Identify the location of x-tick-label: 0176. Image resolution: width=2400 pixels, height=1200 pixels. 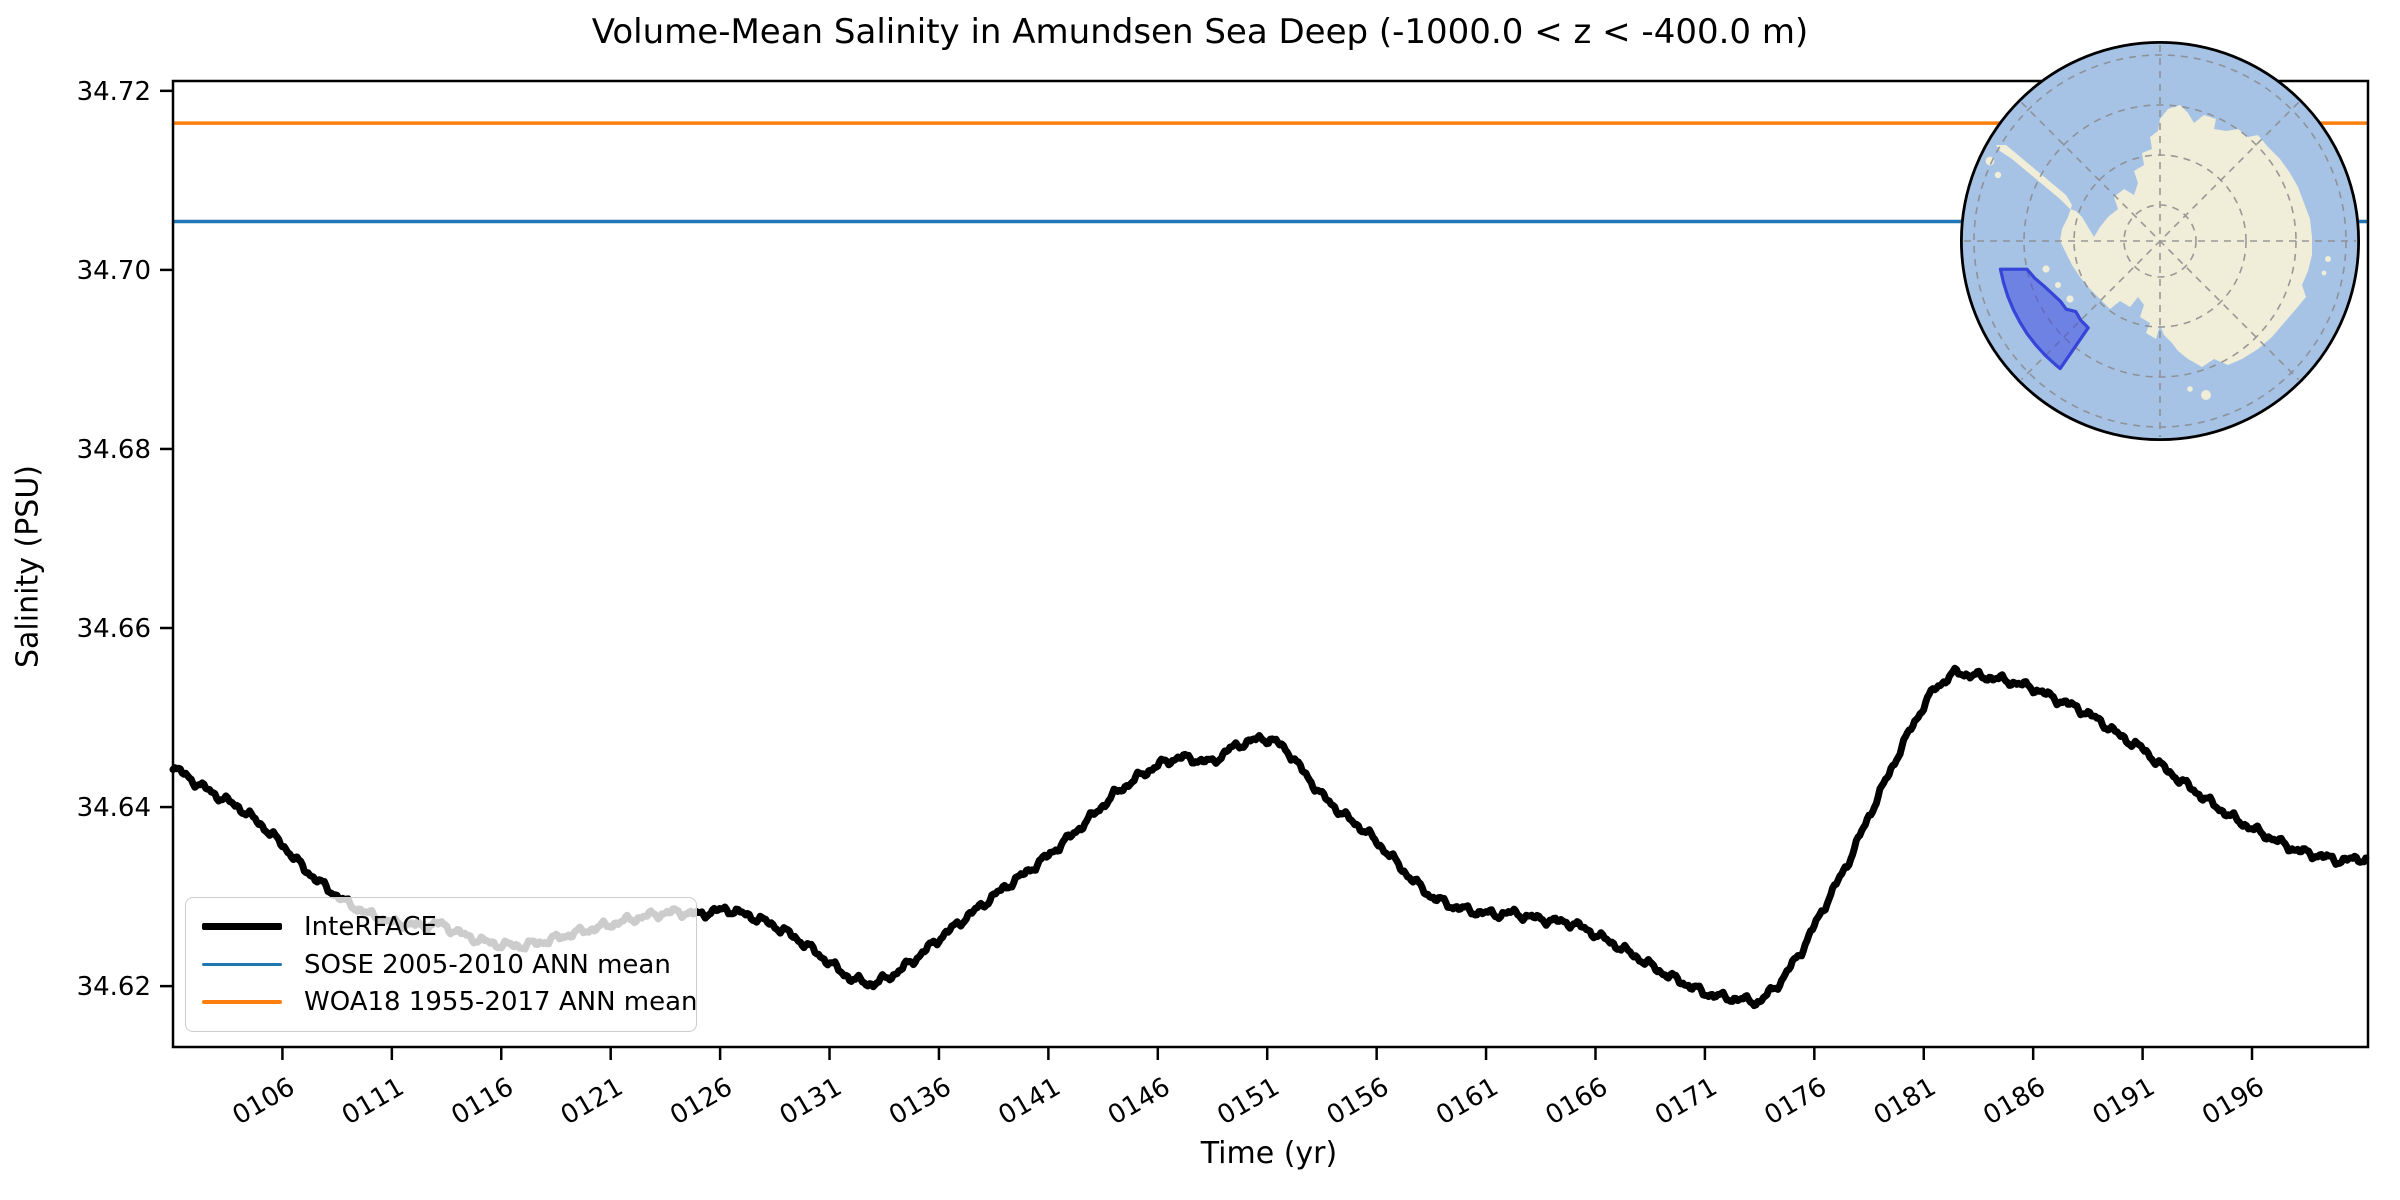
(1796, 1101).